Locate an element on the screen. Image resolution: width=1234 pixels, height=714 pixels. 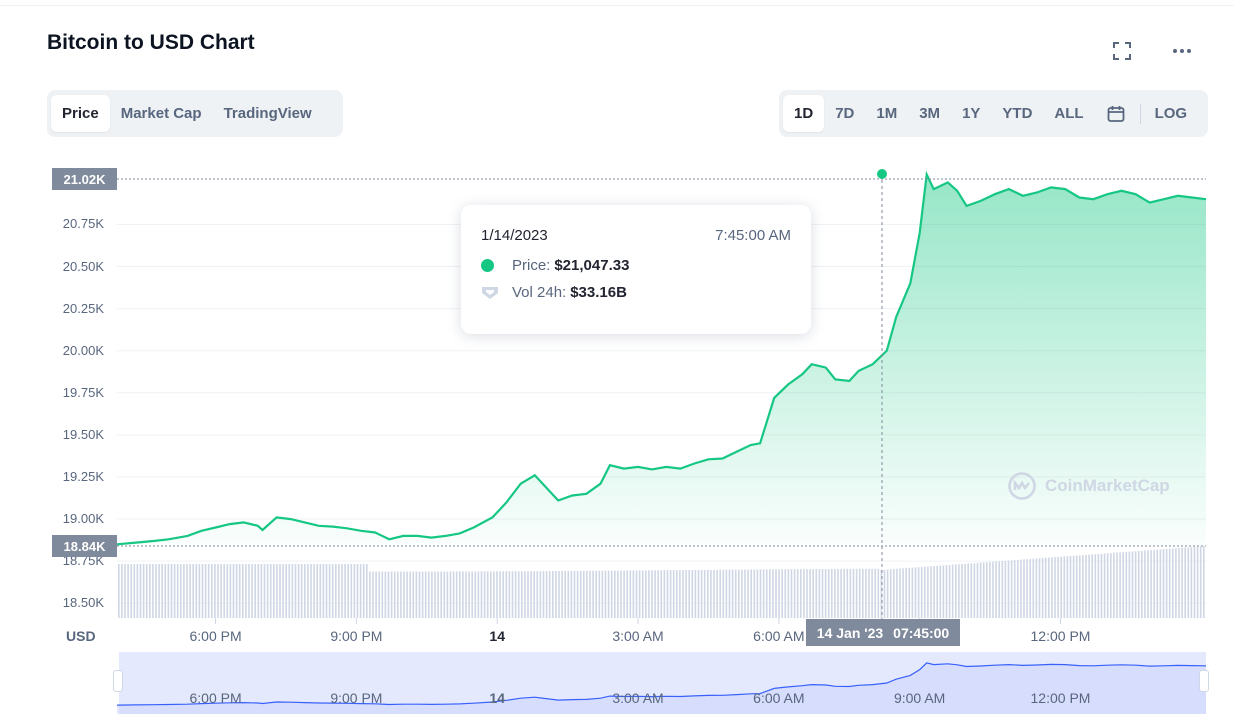
range-7d: 7D is located at coordinates (845, 113).